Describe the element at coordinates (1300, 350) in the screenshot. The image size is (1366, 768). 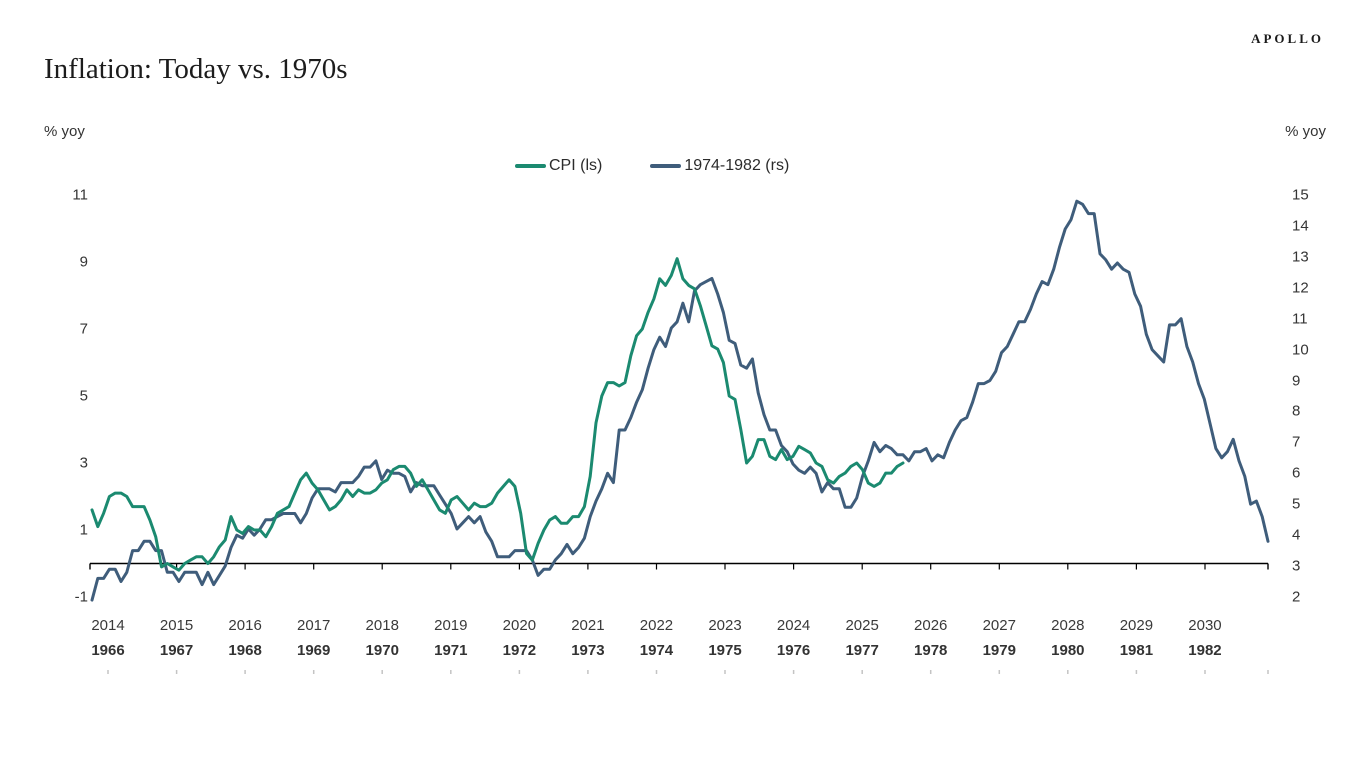
I see `y-axis-label-right: 10` at that location.